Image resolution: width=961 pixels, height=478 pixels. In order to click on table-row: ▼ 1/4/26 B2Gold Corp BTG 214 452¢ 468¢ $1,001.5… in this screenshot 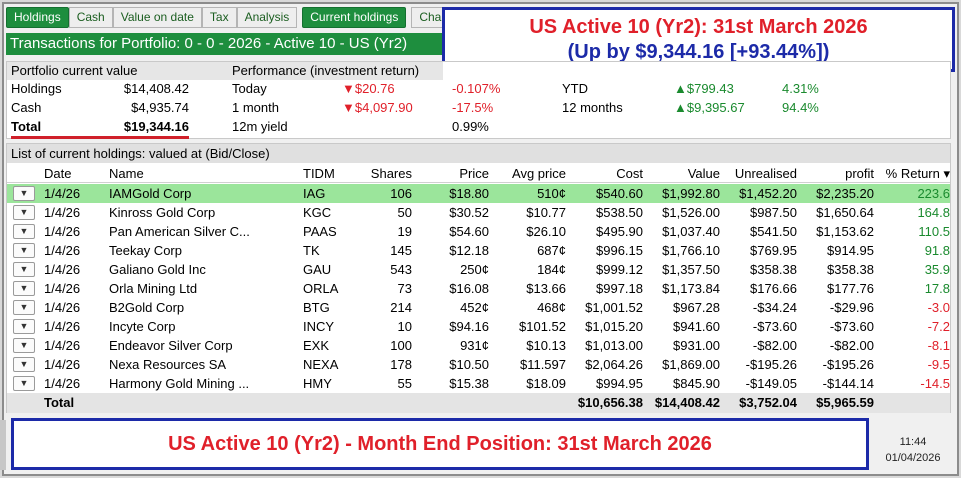, I will do `click(478, 307)`.